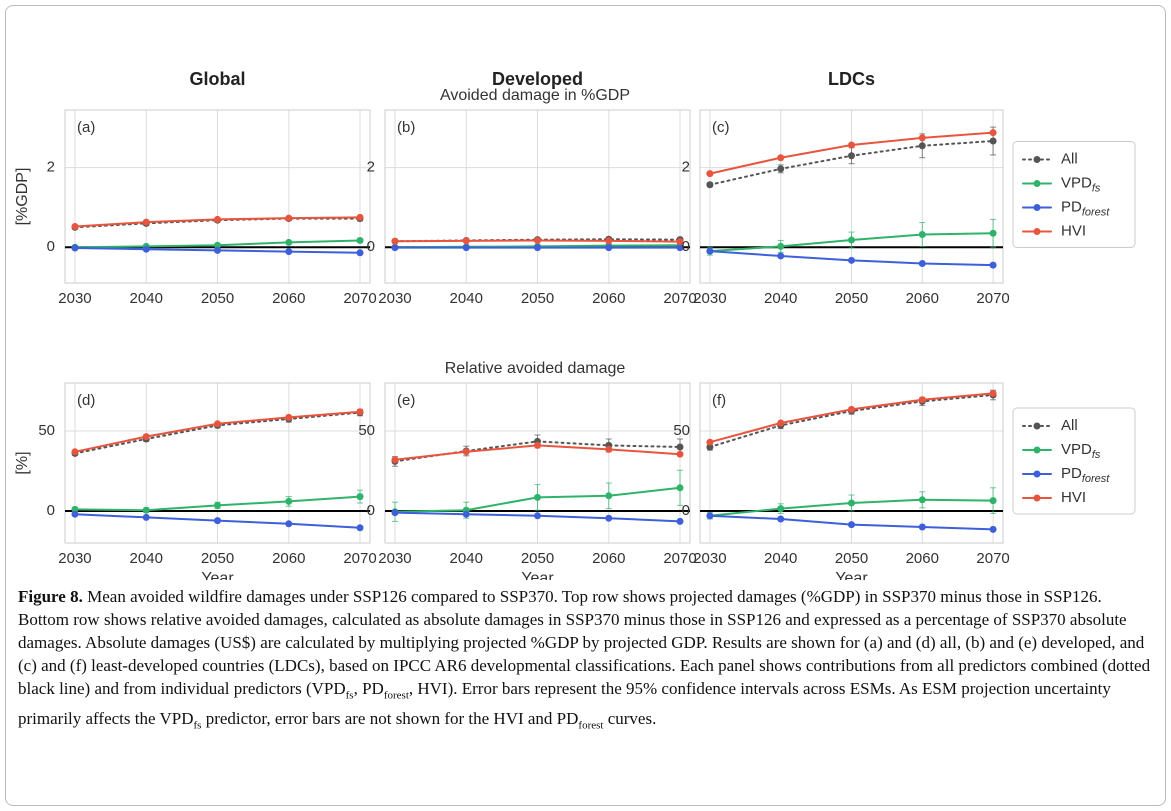 The width and height of the screenshot is (1171, 811). I want to click on legend-name: HVI, so click(1073, 497).